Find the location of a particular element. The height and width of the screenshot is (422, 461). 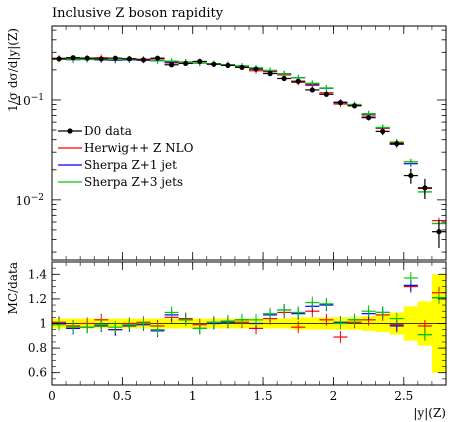

x-tick-label: 0 is located at coordinates (52, 396).